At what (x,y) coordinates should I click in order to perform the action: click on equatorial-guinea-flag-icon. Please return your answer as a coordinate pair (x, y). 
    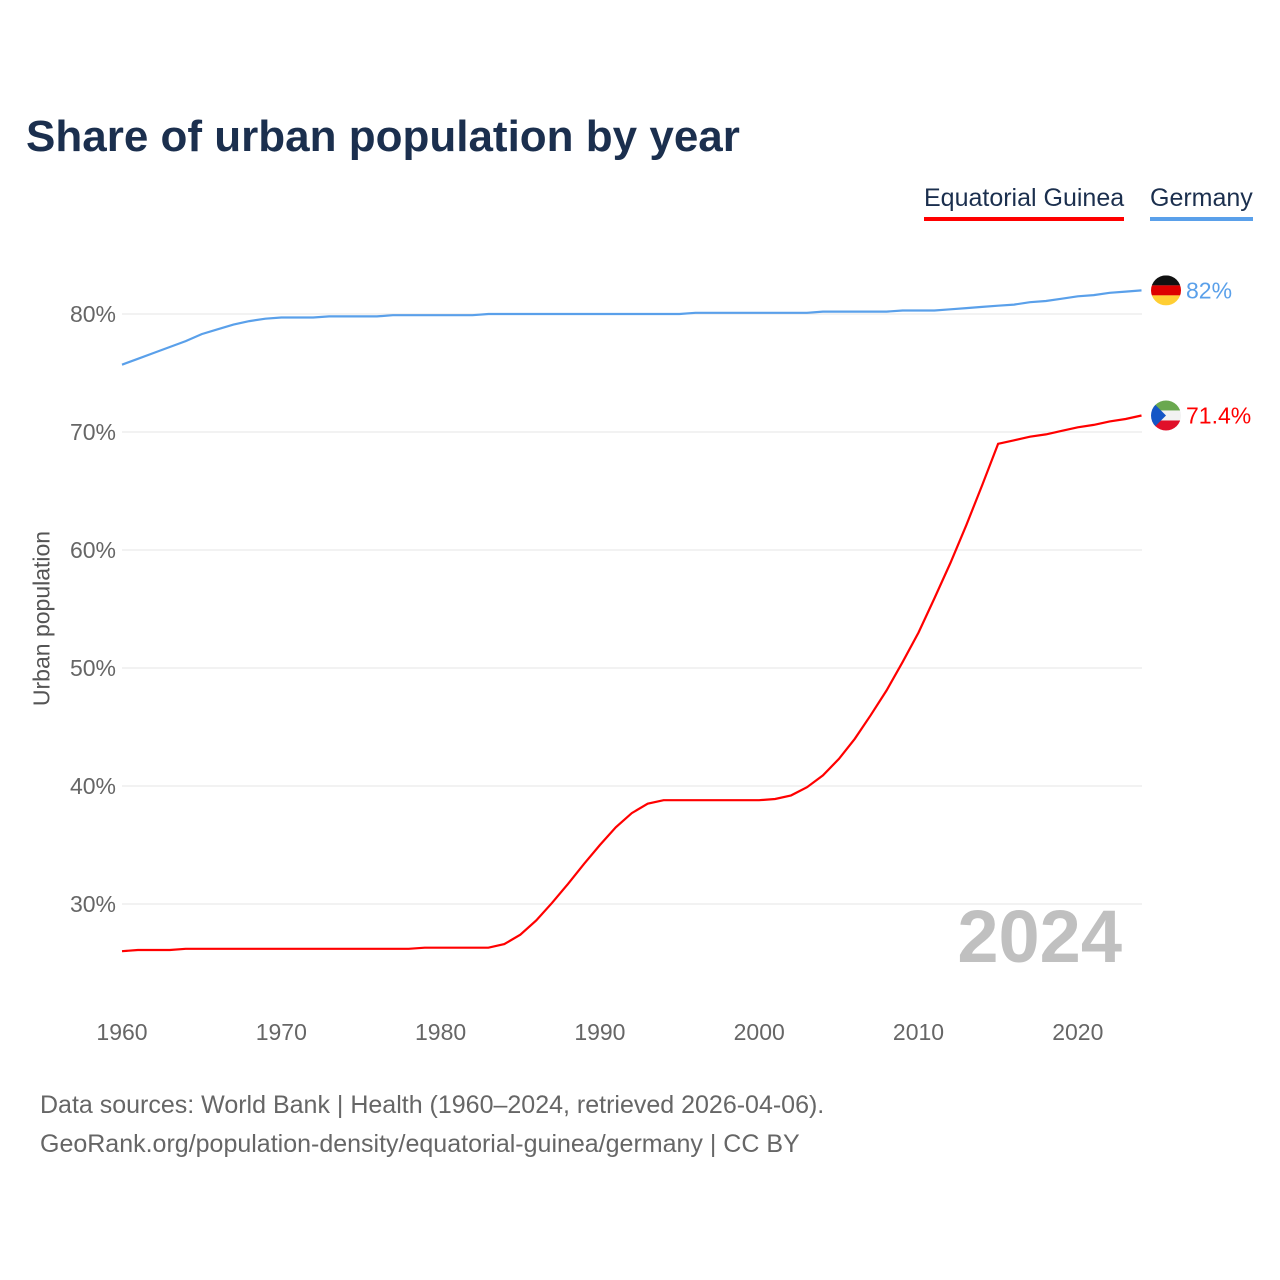
    Looking at the image, I should click on (1166, 415).